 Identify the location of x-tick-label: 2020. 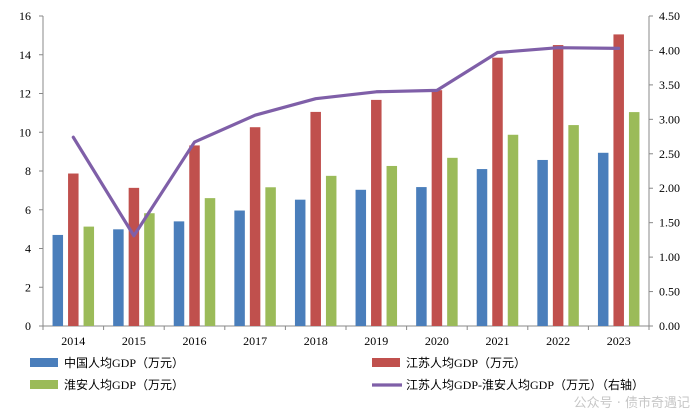
(437, 341).